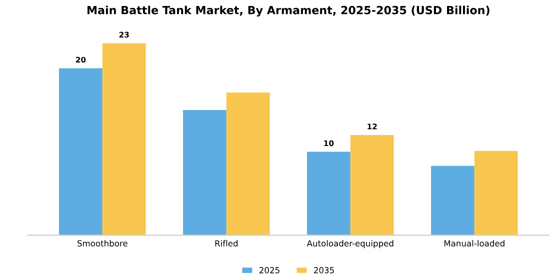 The height and width of the screenshot is (280, 560). Describe the element at coordinates (289, 11) in the screenshot. I see `chart-title: Main Battle Tank Market, By Armament, 2025-2035 (USD Billion)` at that location.